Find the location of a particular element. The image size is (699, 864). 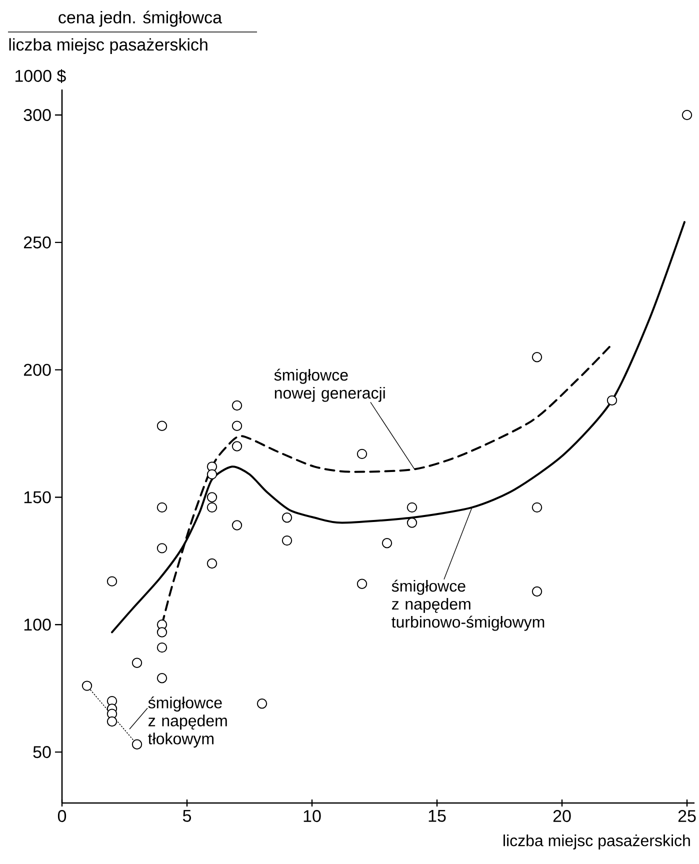

y-tick-label: 100 is located at coordinates (37, 624).